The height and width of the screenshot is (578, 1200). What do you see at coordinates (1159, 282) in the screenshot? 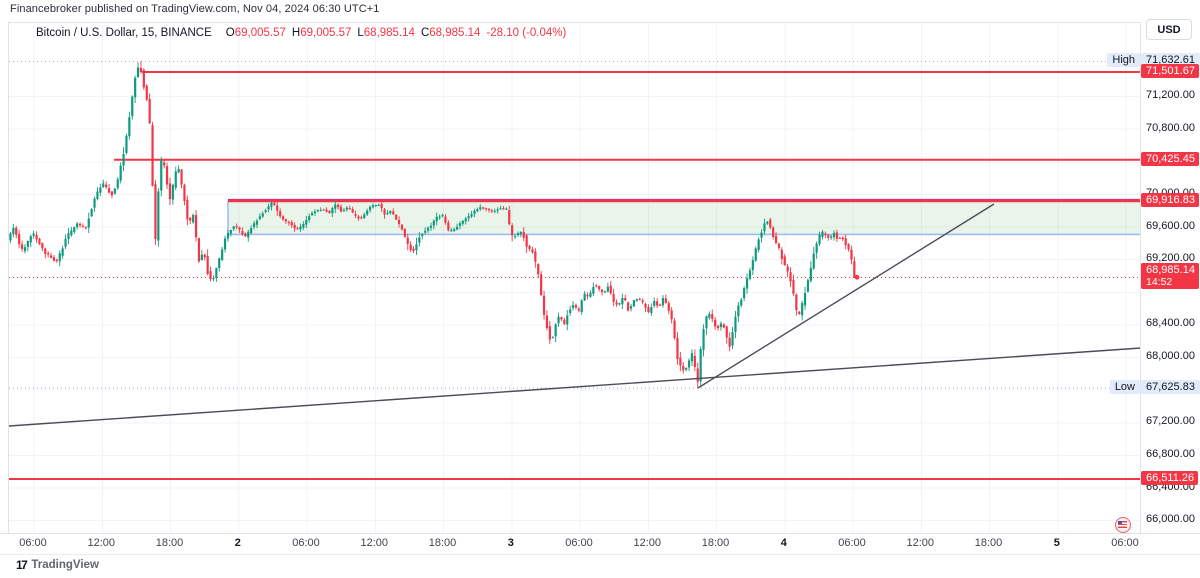
I see `bar-countdown: 14:52` at bounding box center [1159, 282].